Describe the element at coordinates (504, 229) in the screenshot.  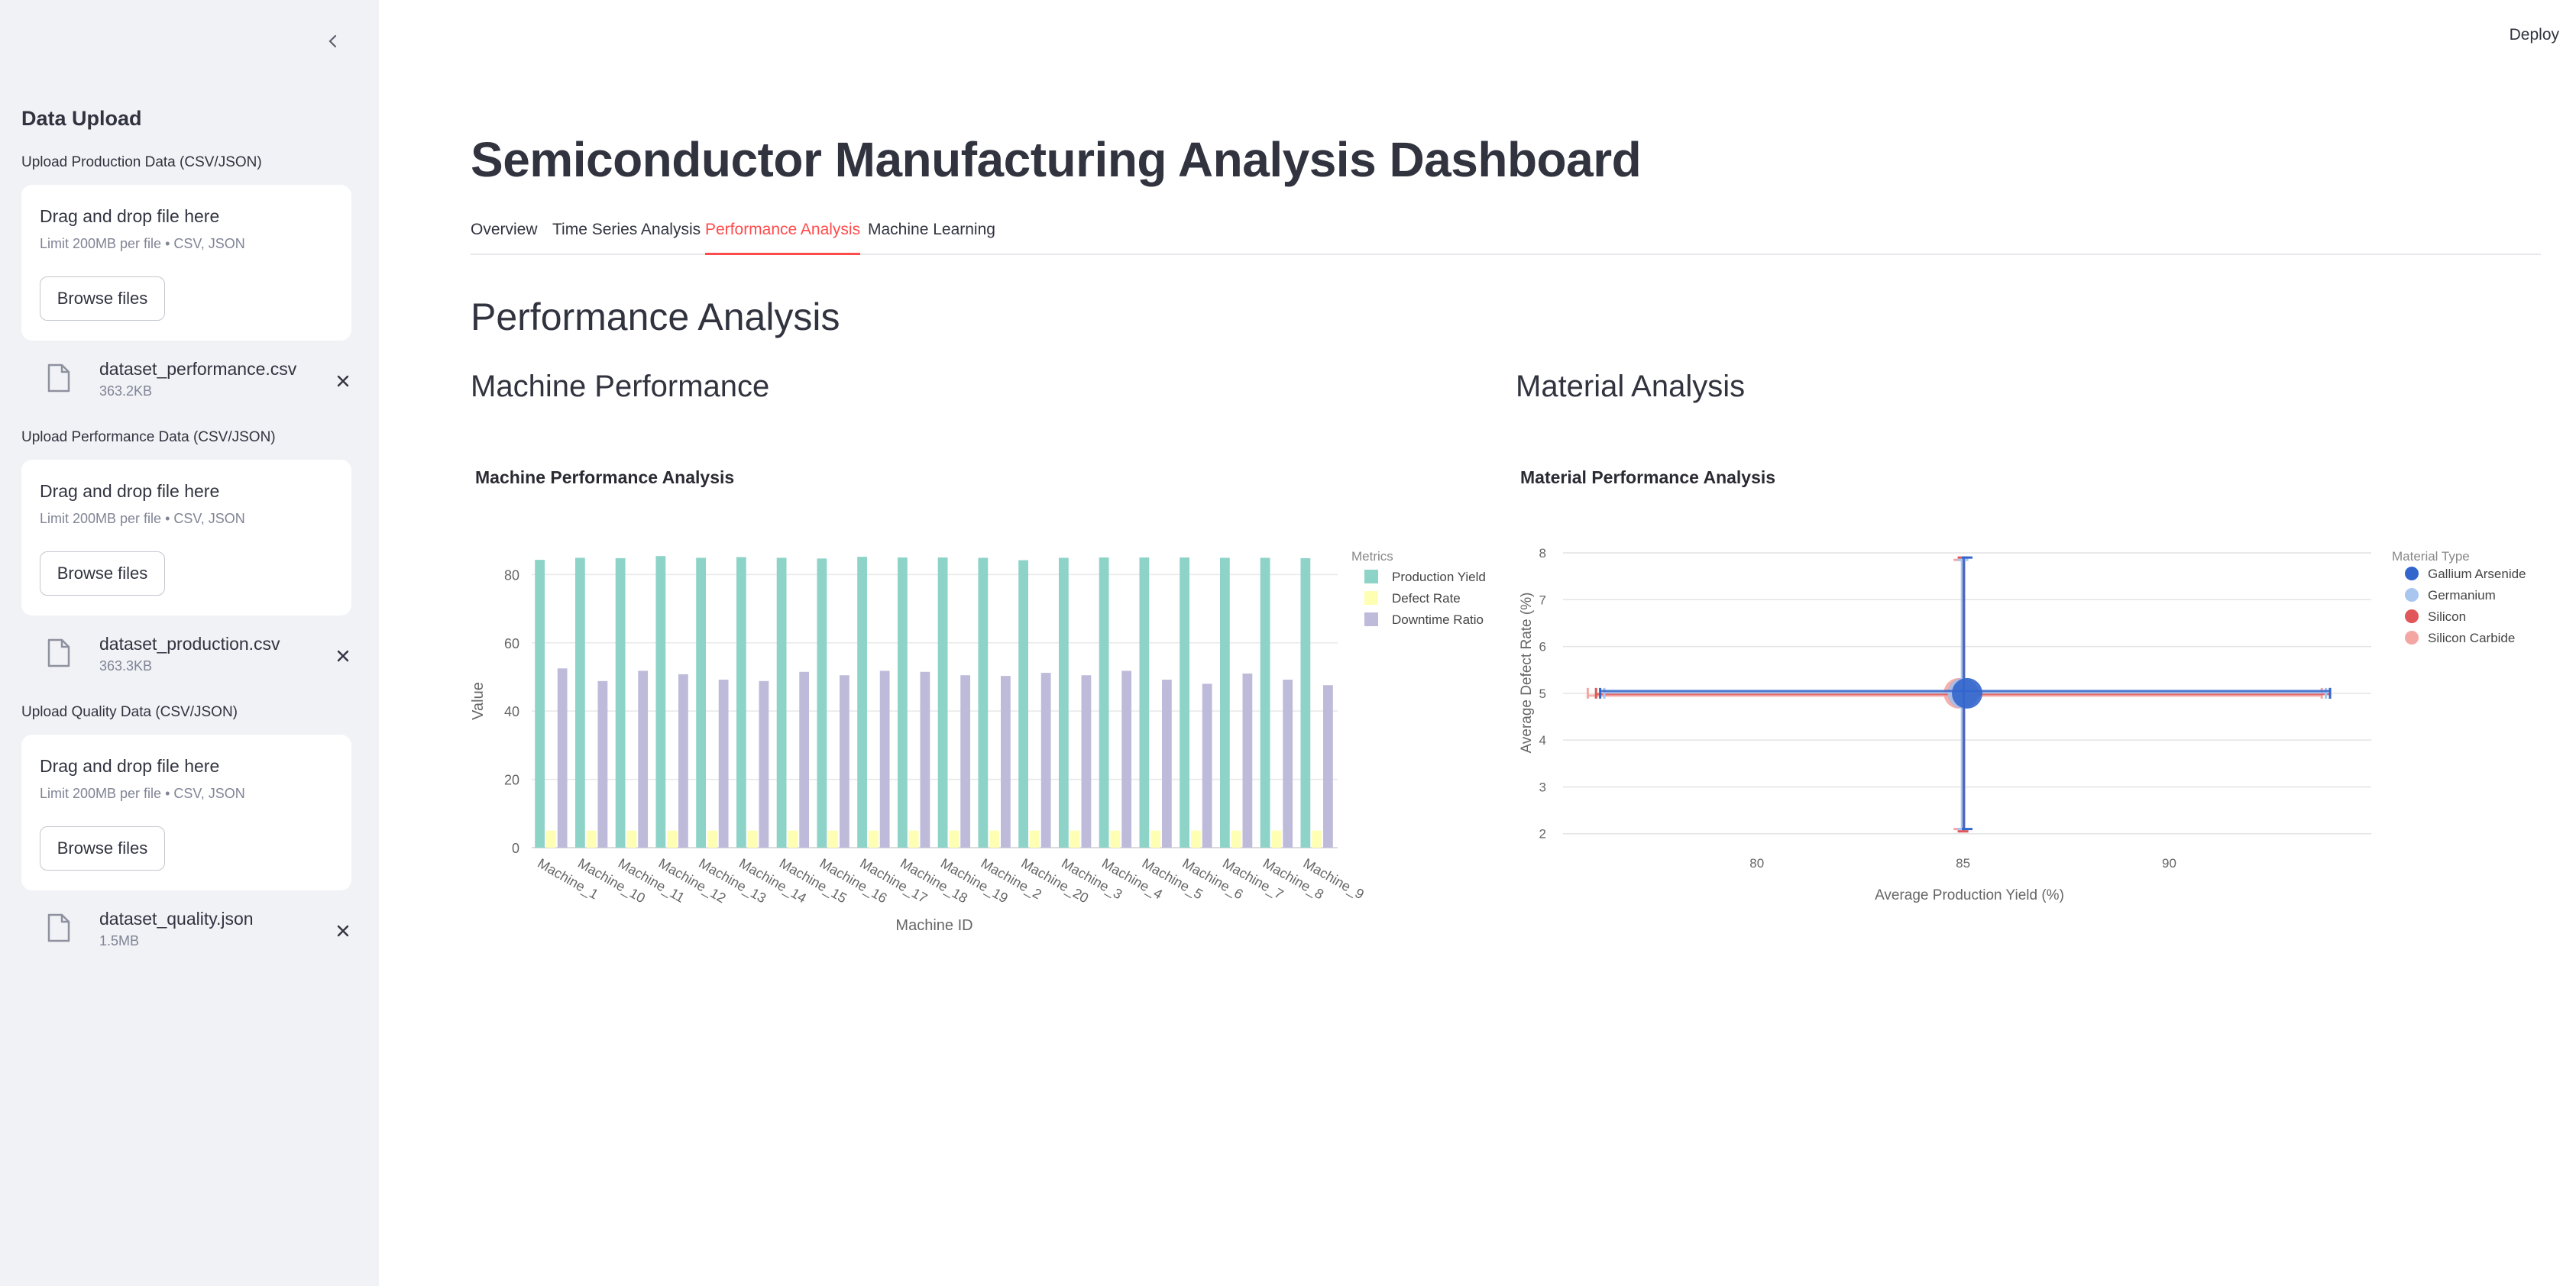
I see `tab-overview: Overview` at that location.